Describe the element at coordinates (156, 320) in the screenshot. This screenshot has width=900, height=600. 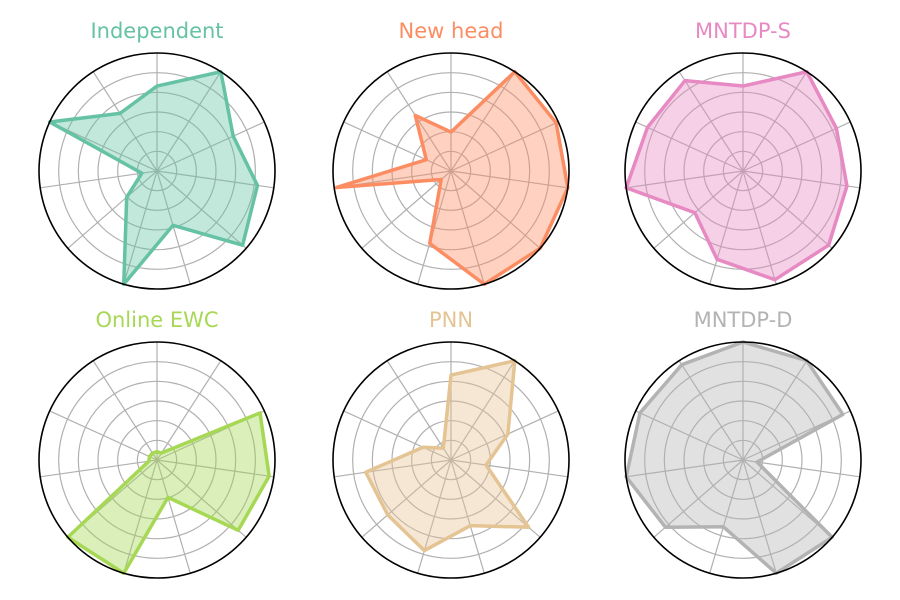
I see `panel-title-online-ewc: Online EWC` at that location.